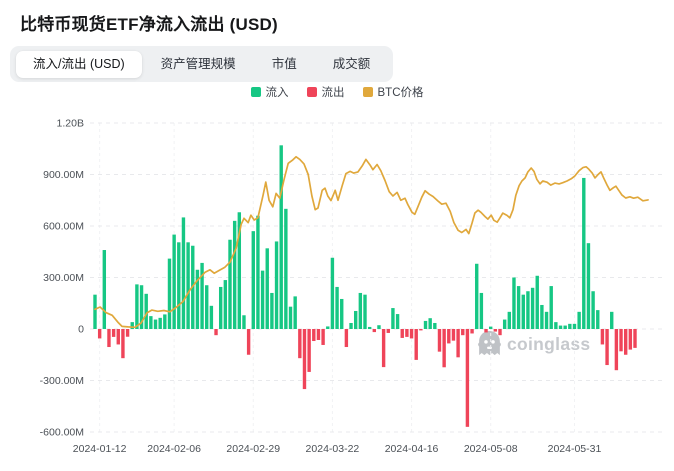 The height and width of the screenshot is (471, 674). I want to click on legend-item-btc-price: BTC价格, so click(393, 92).